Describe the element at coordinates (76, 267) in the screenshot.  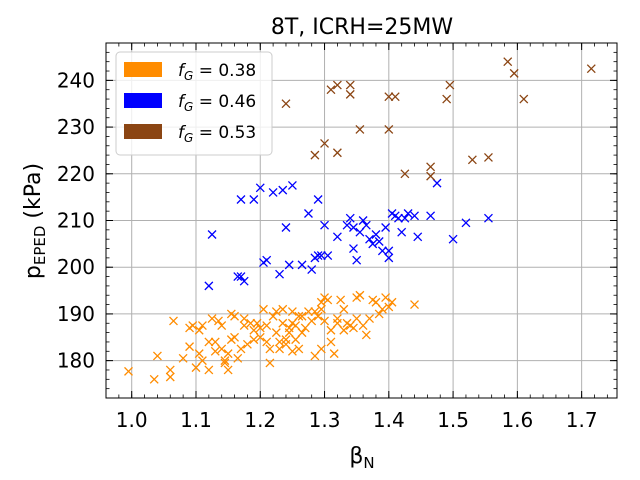
I see `y-tick-label: 200` at that location.